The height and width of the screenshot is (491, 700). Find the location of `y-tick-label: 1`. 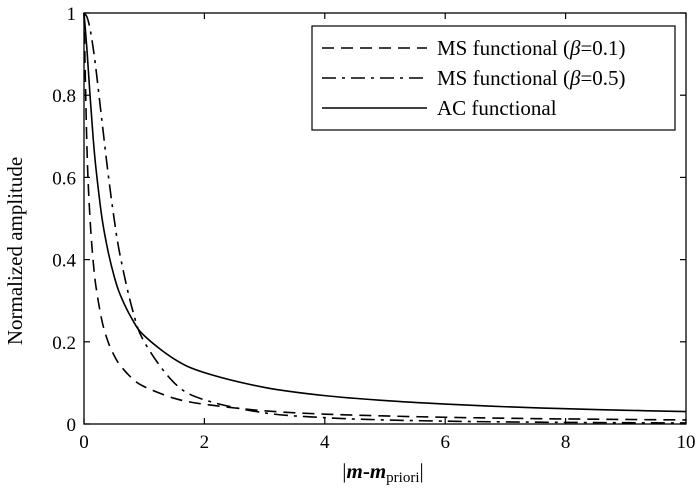

y-tick-label: 1 is located at coordinates (72, 14).